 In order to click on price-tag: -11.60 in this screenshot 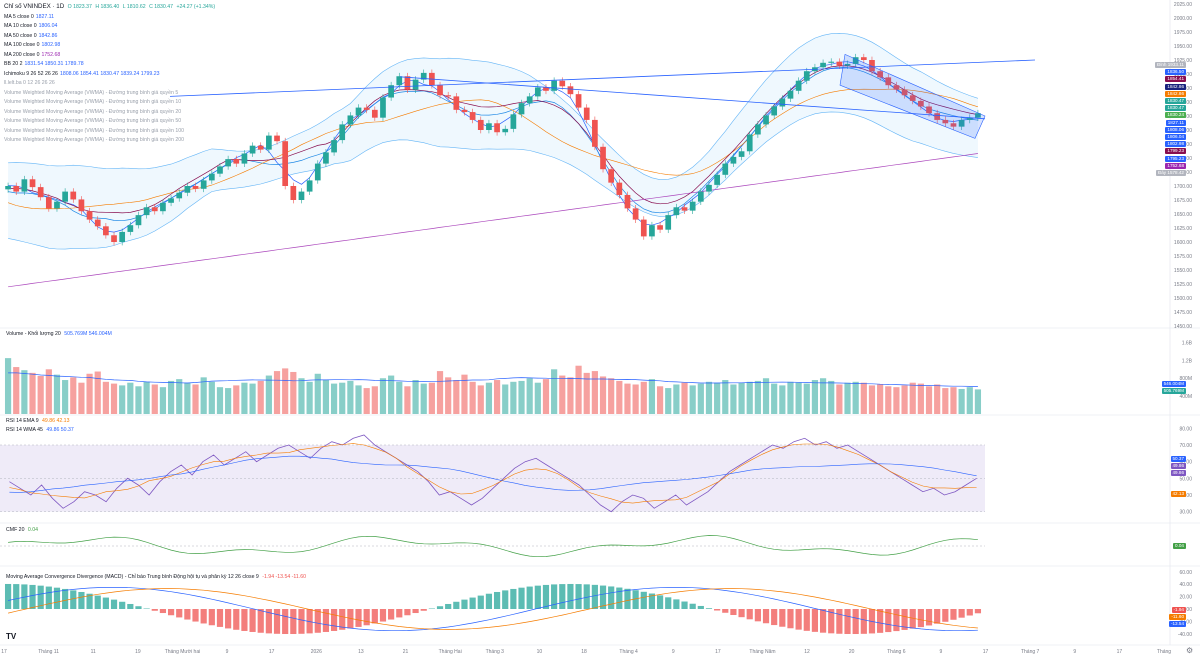, I will do `click(1177, 617)`.